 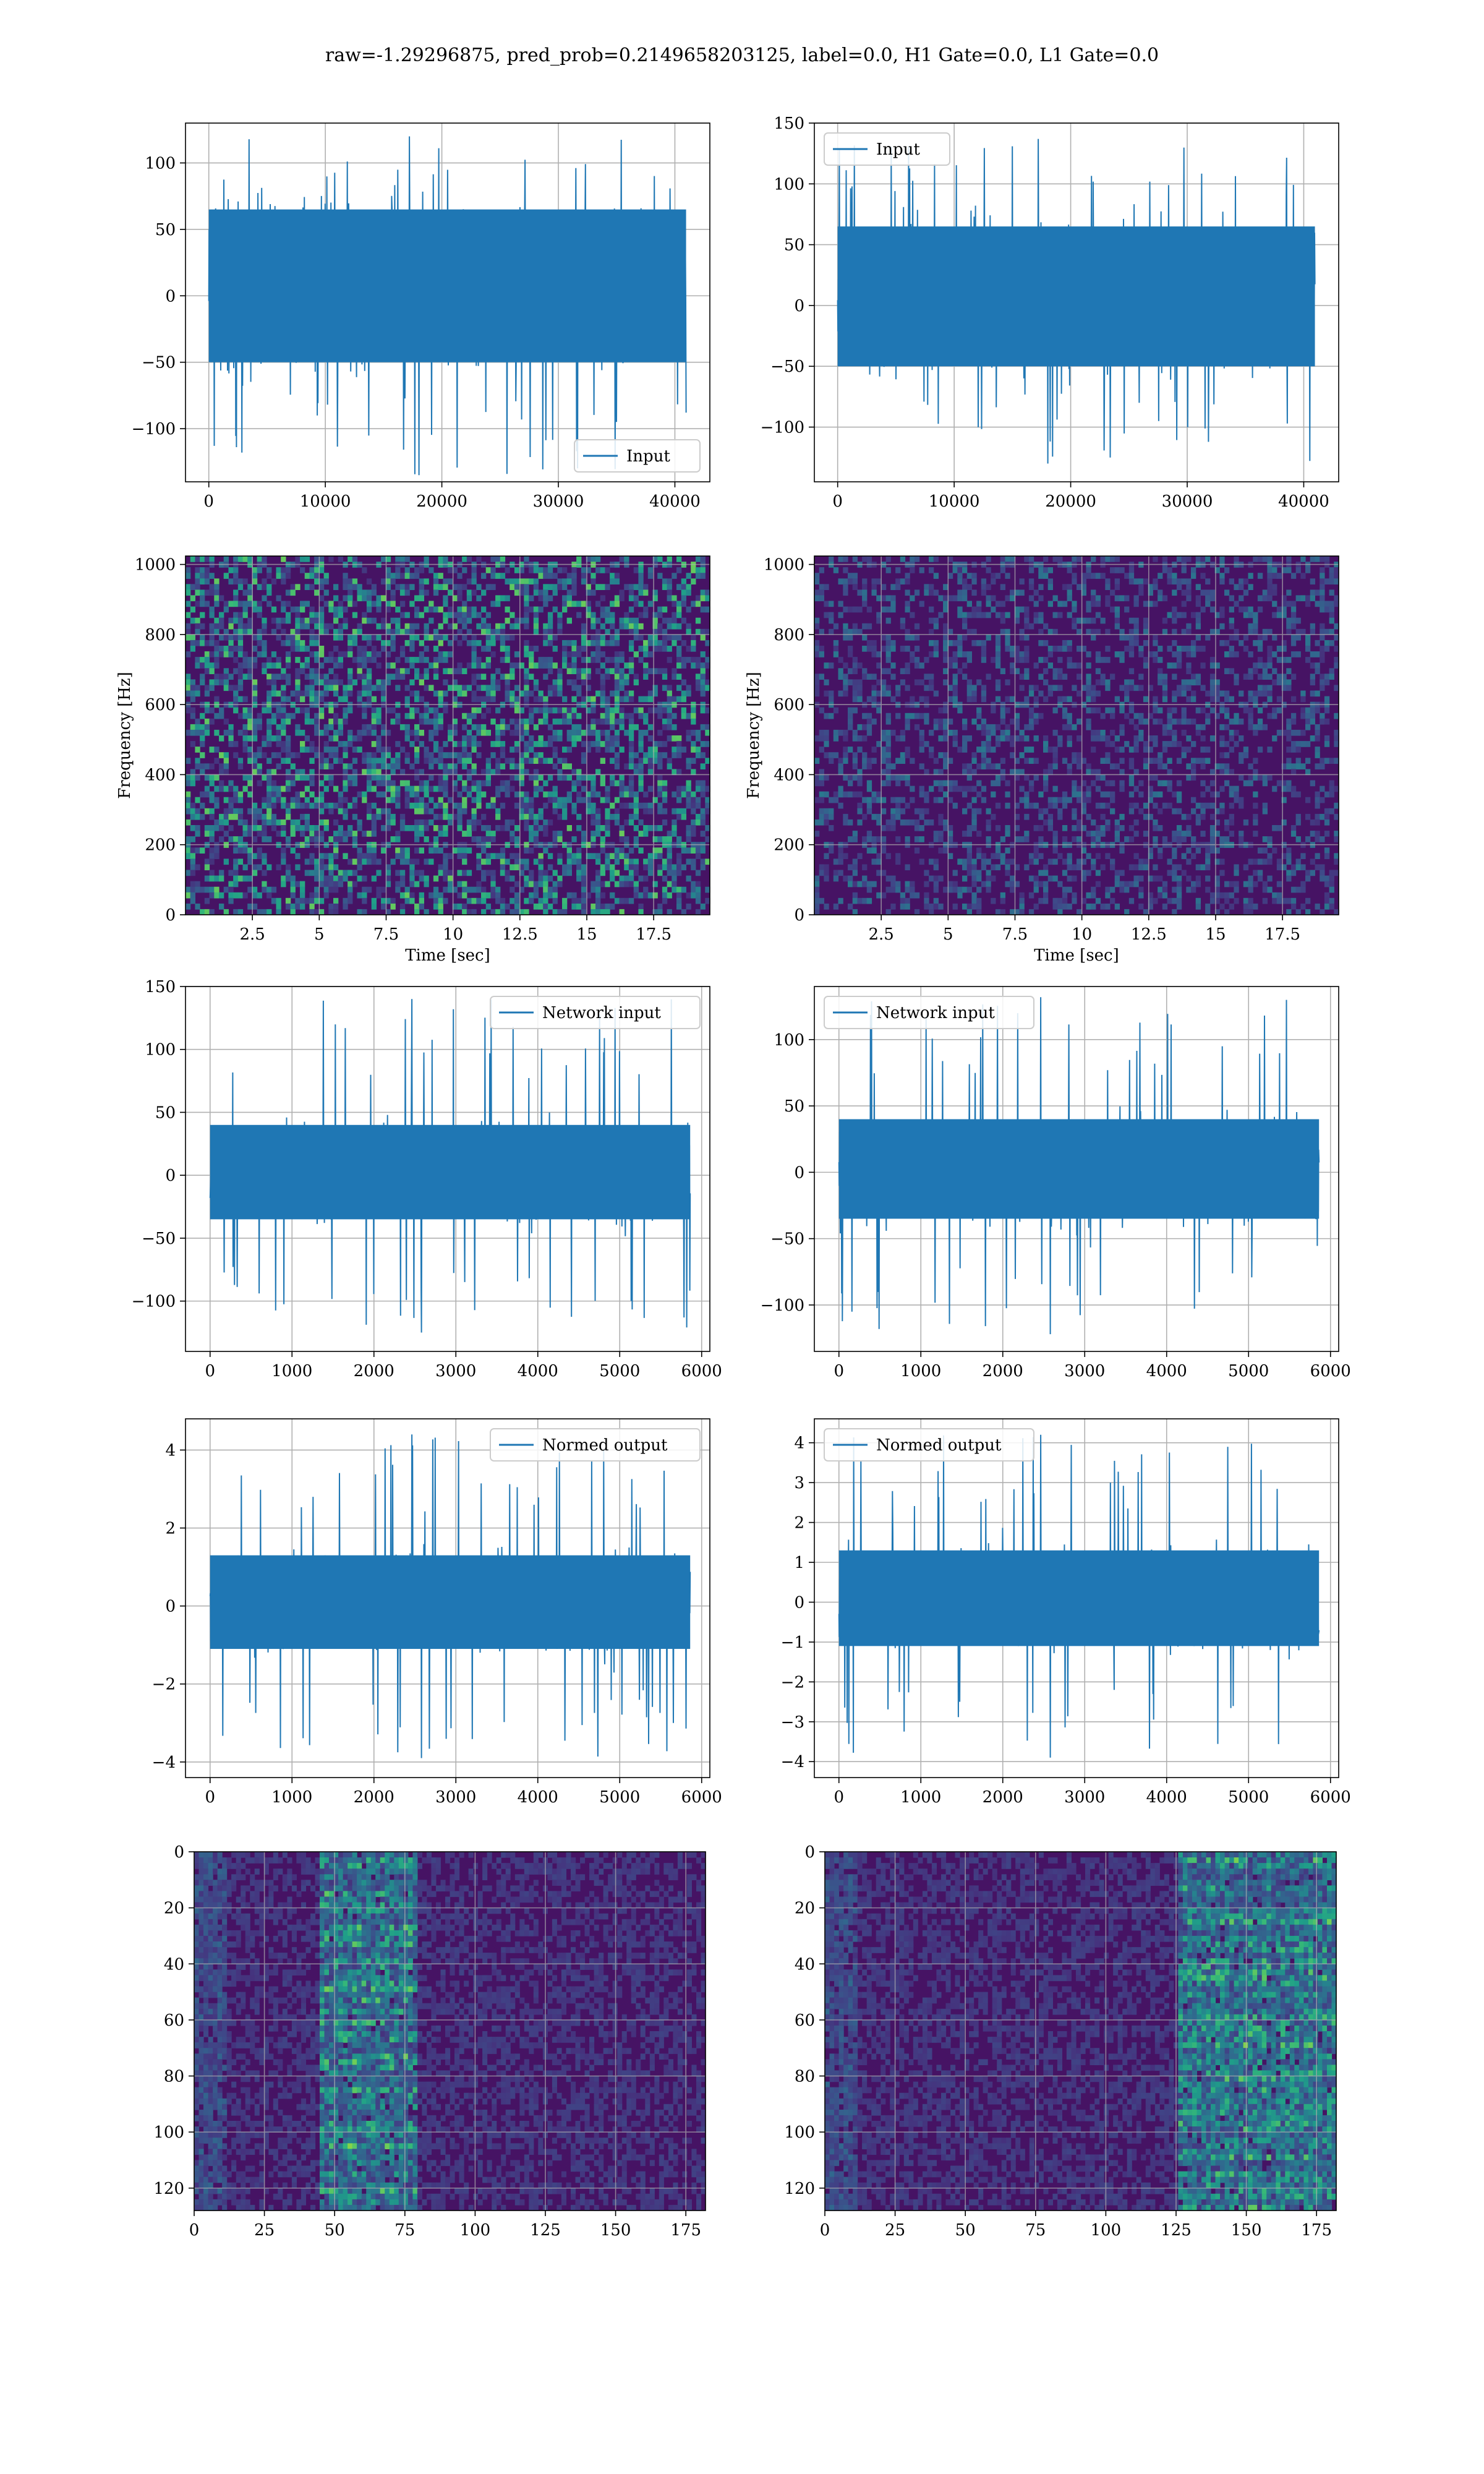 What do you see at coordinates (475, 2230) in the screenshot?
I see `feat-h1-xtick-label: 100` at bounding box center [475, 2230].